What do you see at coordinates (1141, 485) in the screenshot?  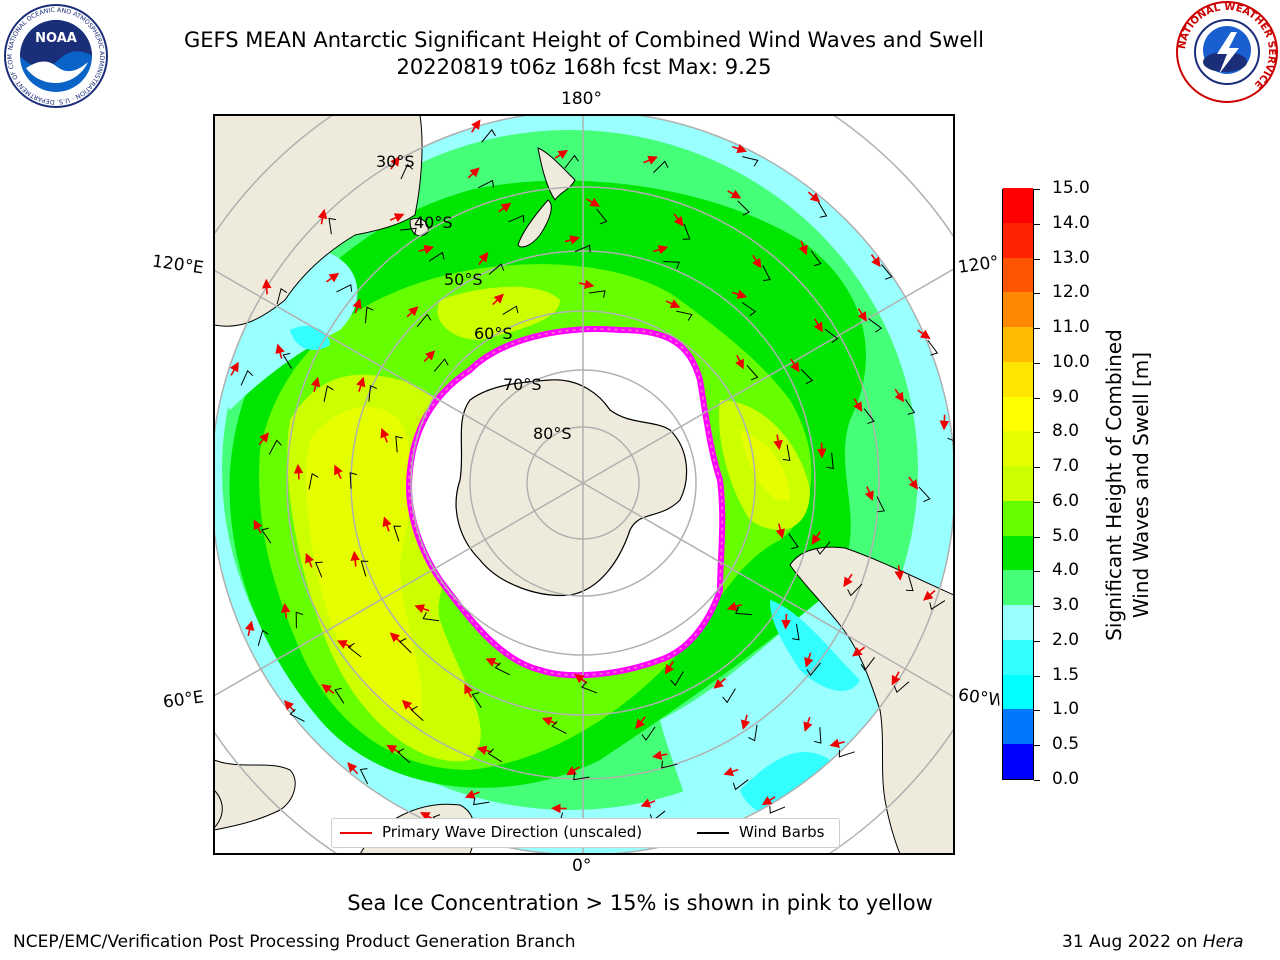 I see `colorbar-label-line2: Wind Waves and Swell [m]` at bounding box center [1141, 485].